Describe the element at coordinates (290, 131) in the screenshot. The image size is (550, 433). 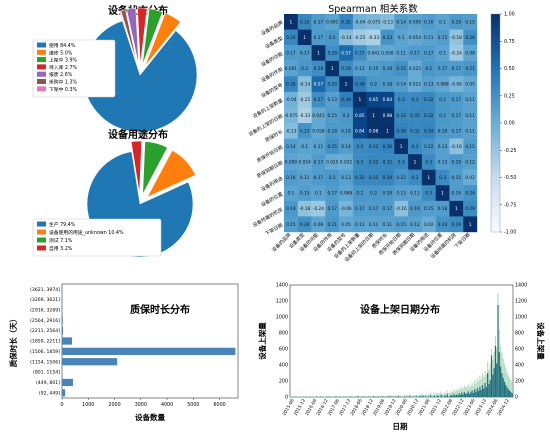
I see `heat-value-7-0: -0.13` at that location.